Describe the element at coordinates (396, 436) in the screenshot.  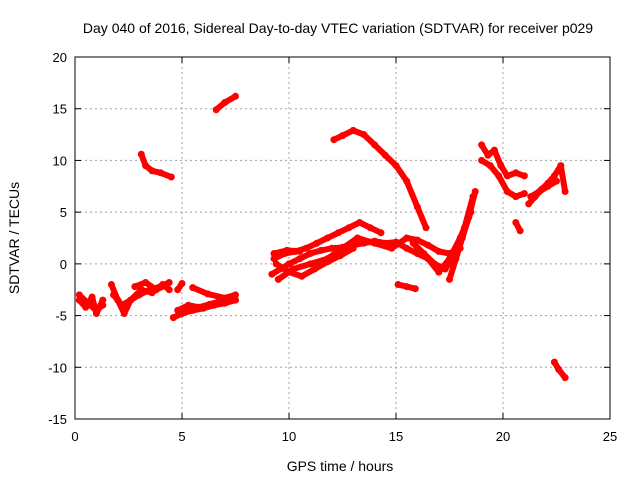
I see `x-tick-label: 15` at that location.